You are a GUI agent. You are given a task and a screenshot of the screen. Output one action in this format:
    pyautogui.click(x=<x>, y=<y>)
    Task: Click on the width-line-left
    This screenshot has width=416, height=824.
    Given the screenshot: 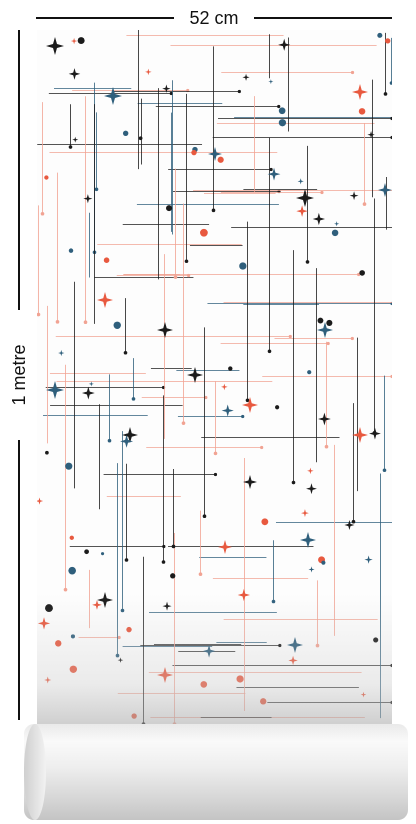 What is the action you would take?
    pyautogui.click(x=105, y=18)
    